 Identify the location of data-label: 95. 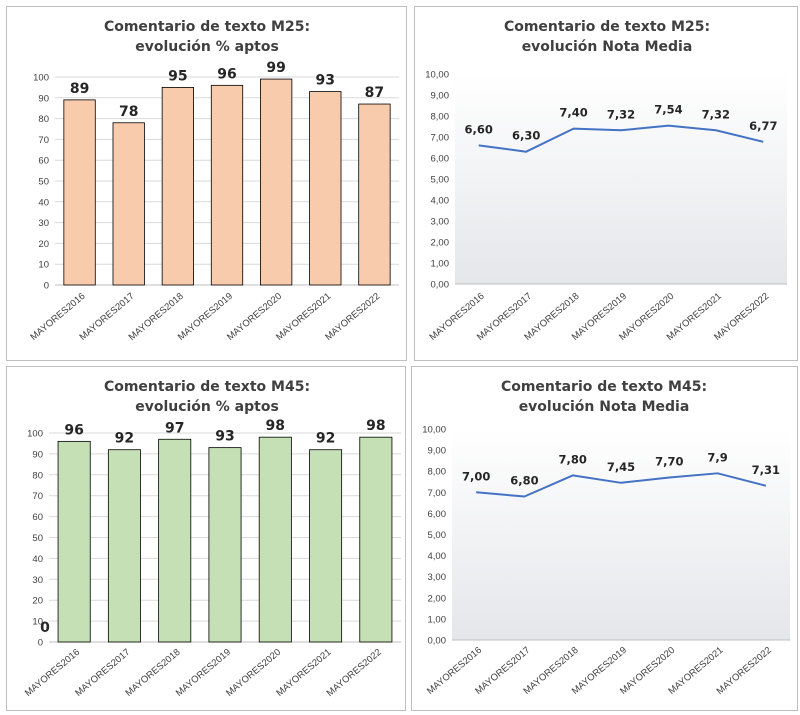
(177, 76).